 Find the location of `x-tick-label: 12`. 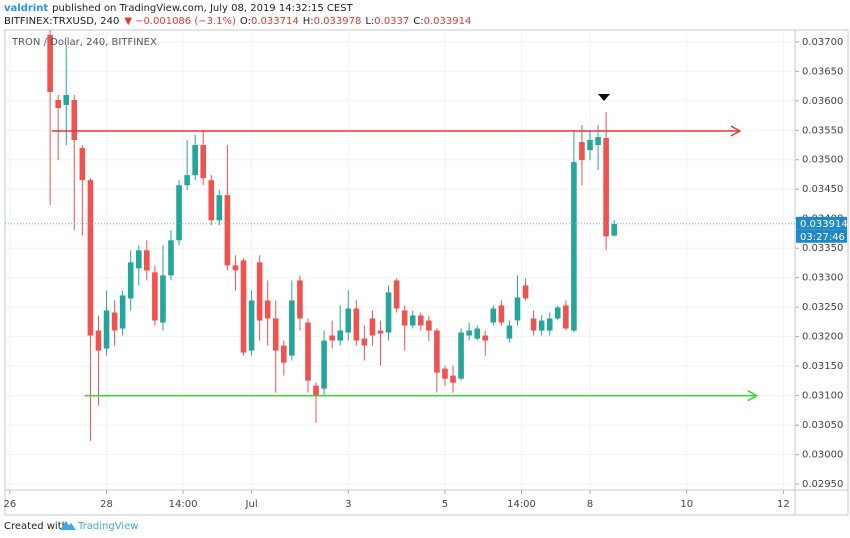

x-tick-label: 12 is located at coordinates (783, 504).